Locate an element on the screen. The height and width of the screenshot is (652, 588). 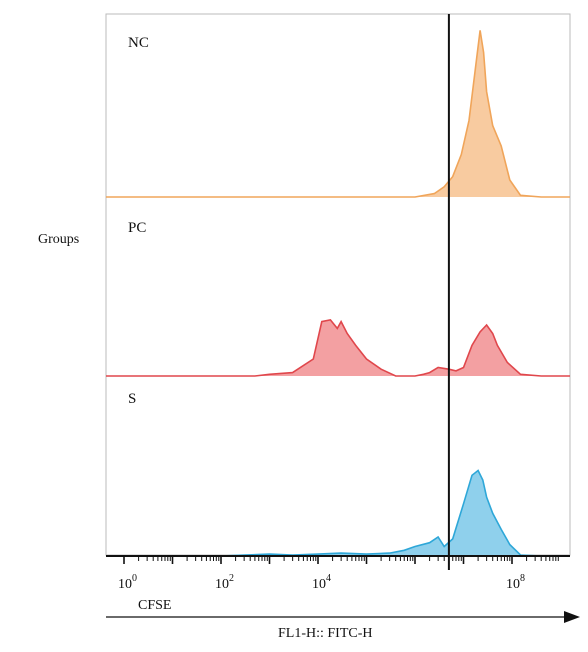
x-axis-label: FL1-H:: FITC-H is located at coordinates (325, 633).